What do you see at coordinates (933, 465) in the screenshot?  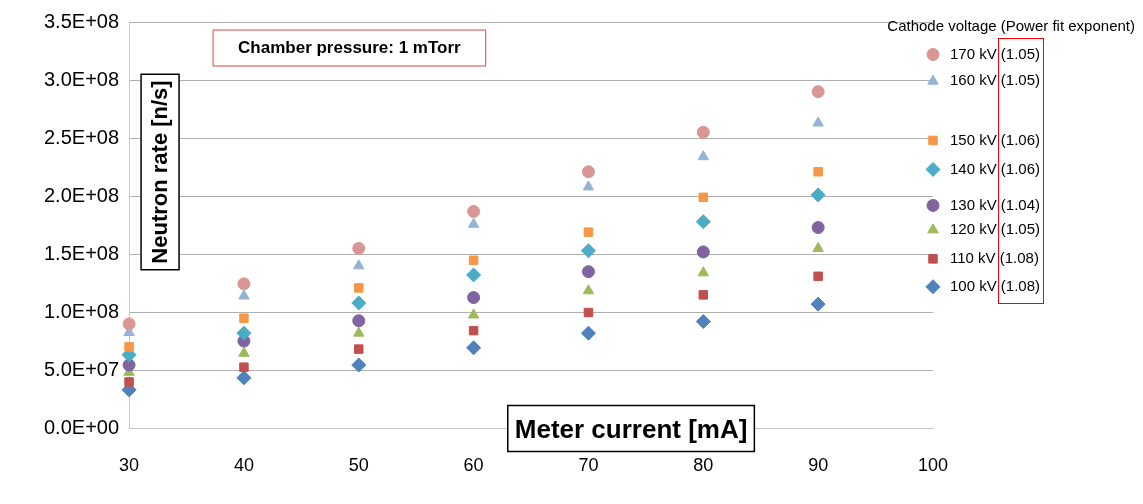 I see `x-tick-label: 100` at bounding box center [933, 465].